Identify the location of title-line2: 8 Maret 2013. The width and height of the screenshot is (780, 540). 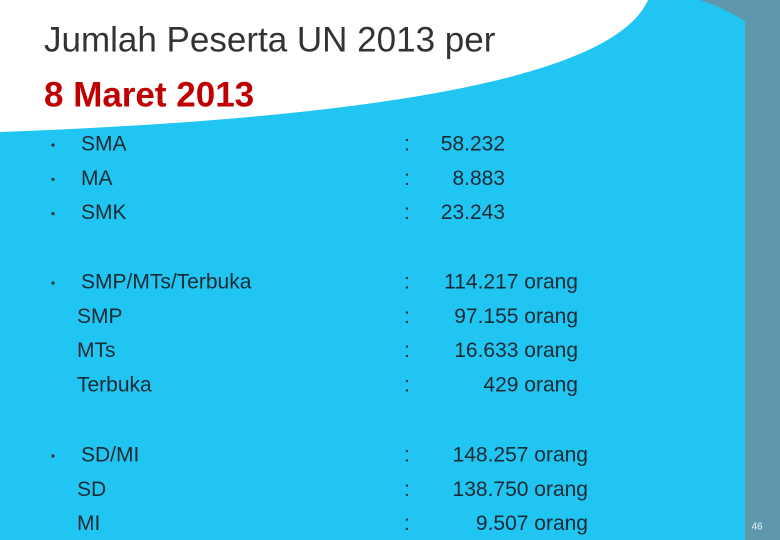
(149, 94).